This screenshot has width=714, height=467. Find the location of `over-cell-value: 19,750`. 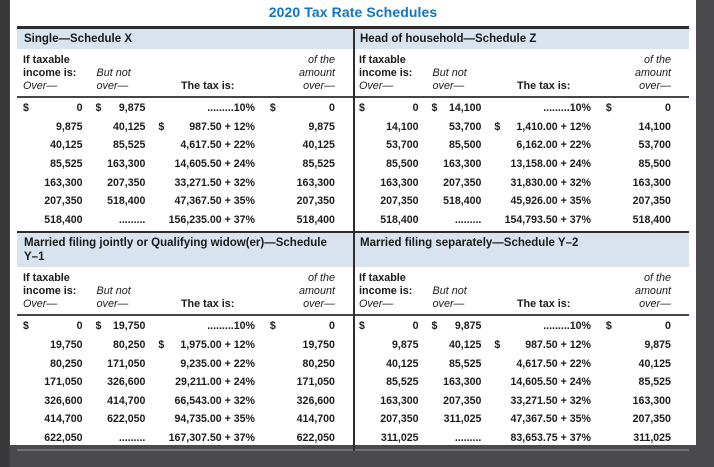

over-cell-value: 19,750 is located at coordinates (66, 345).